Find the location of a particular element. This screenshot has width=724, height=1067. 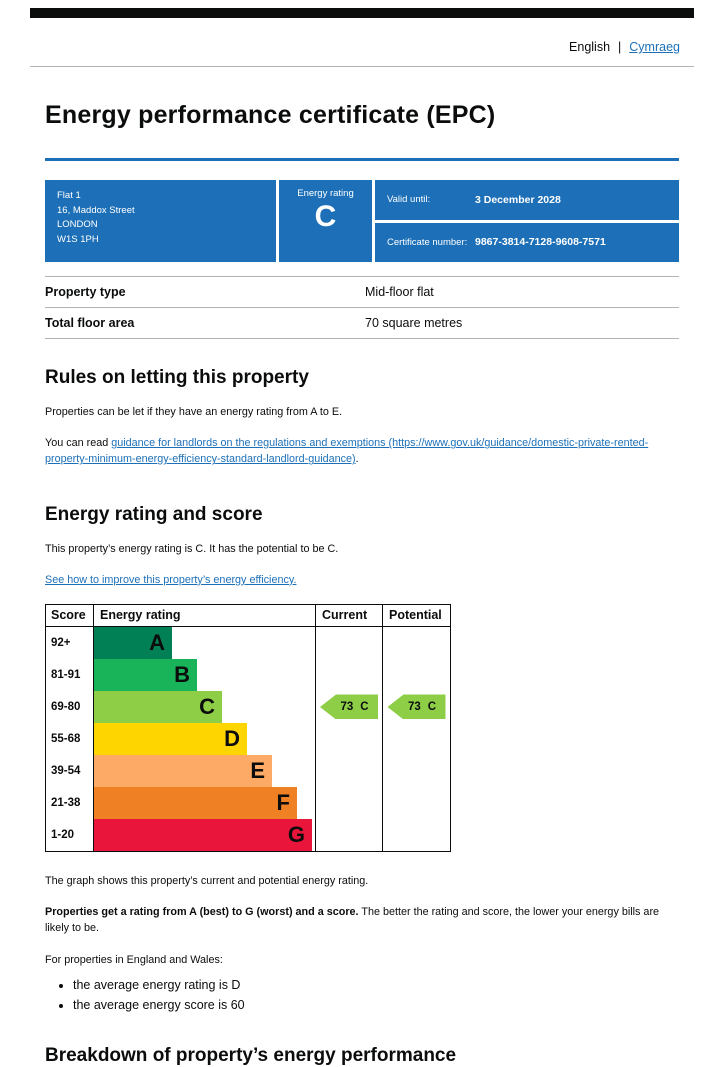

band-letter: F is located at coordinates (283, 802).